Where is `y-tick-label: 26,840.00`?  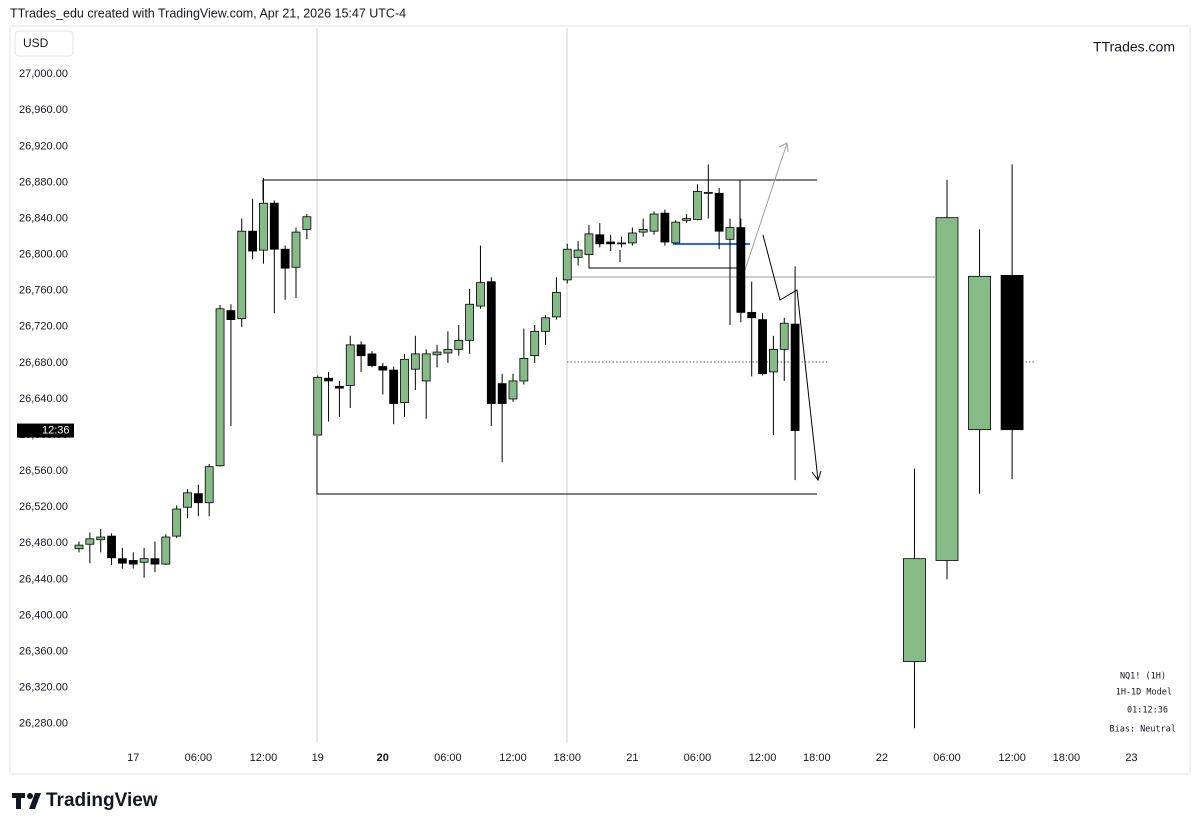 y-tick-label: 26,840.00 is located at coordinates (43, 218).